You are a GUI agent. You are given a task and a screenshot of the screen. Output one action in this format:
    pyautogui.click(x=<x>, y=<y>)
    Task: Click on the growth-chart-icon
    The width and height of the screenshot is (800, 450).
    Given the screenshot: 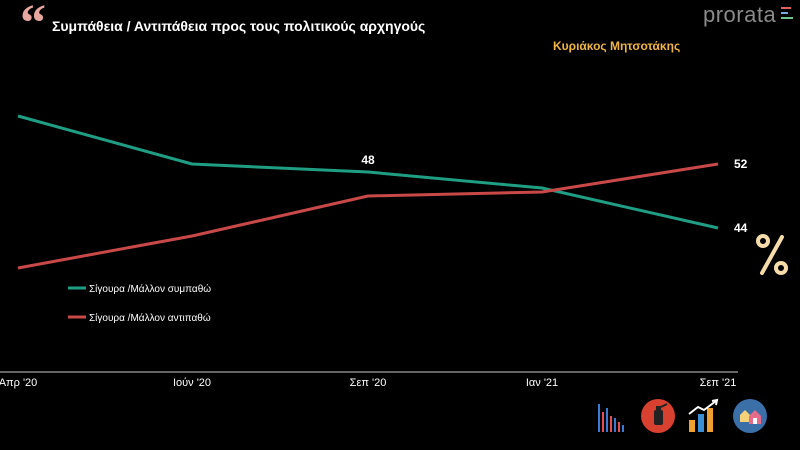 What is the action you would take?
    pyautogui.click(x=704, y=416)
    